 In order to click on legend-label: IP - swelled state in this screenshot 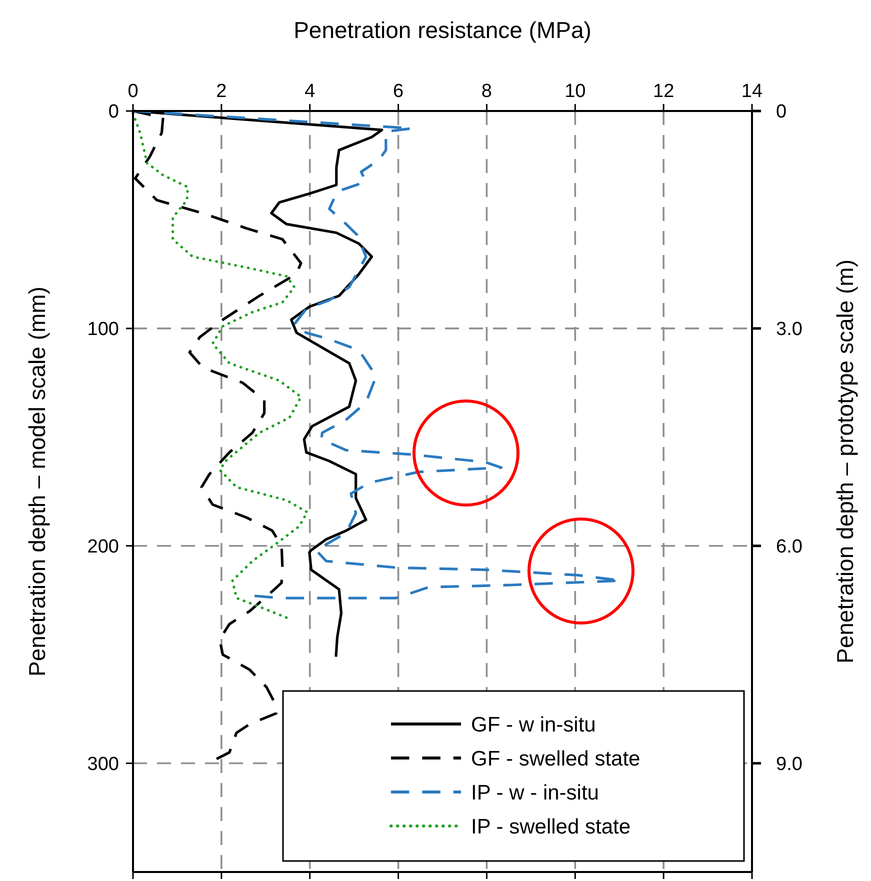, I will do `click(551, 826)`.